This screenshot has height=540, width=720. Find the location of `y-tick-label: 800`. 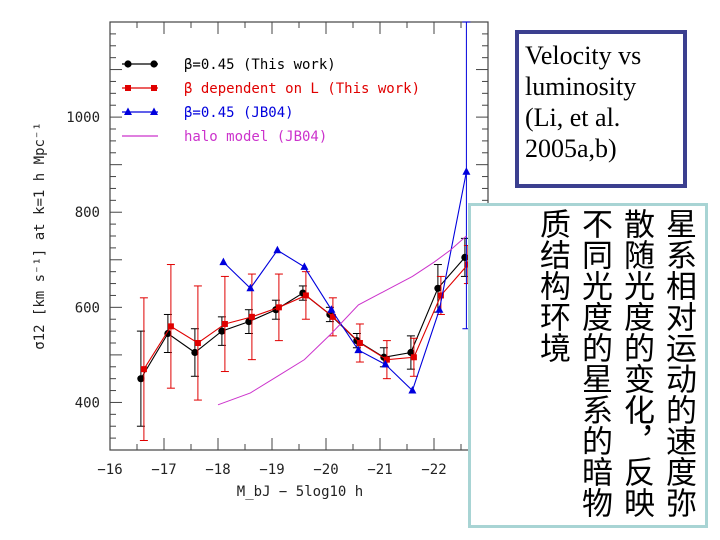

y-tick-label: 800 is located at coordinates (87, 213).